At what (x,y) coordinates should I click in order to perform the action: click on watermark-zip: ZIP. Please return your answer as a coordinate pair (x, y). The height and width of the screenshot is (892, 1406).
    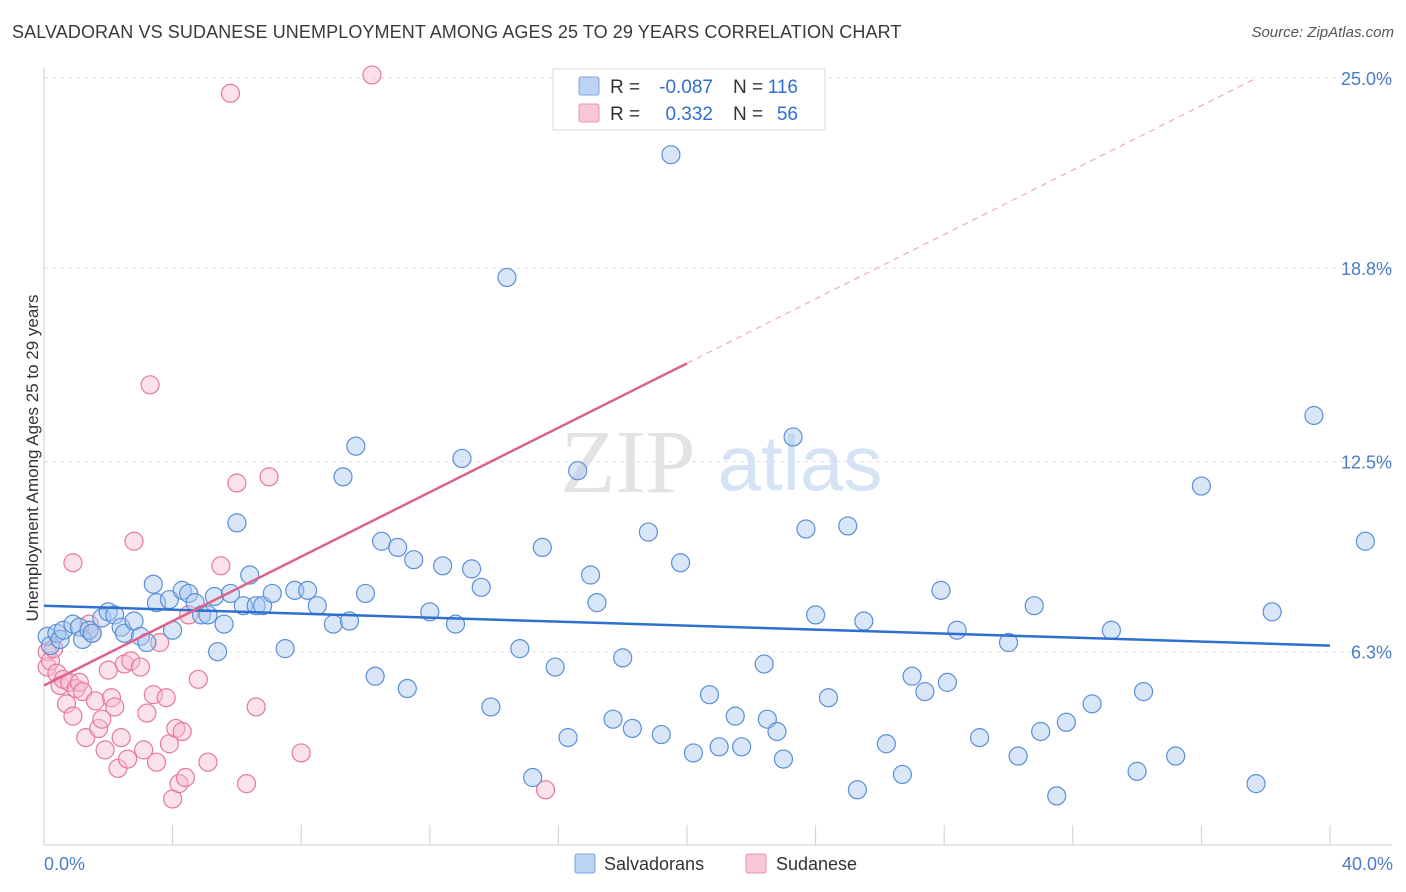
    Looking at the image, I should click on (628, 462).